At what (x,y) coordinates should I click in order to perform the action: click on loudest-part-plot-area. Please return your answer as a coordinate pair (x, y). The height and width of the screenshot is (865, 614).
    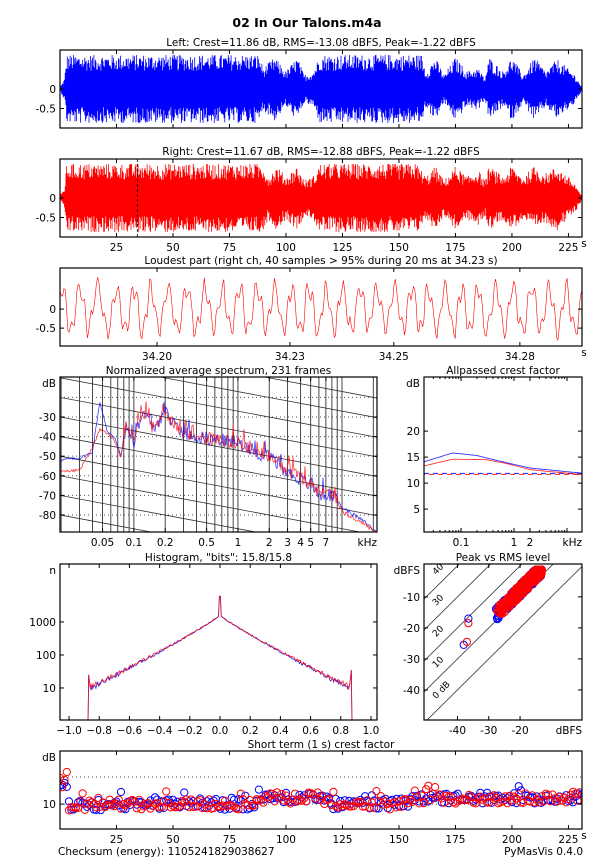
    Looking at the image, I should click on (321, 309).